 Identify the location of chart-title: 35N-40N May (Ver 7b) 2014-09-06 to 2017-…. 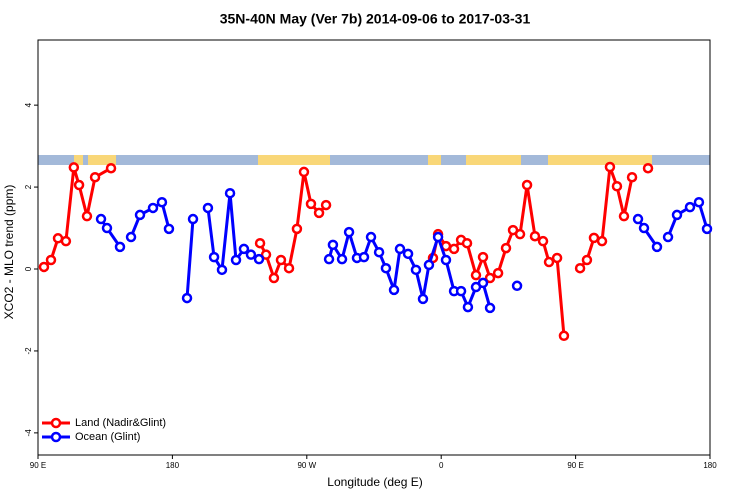
(375, 19).